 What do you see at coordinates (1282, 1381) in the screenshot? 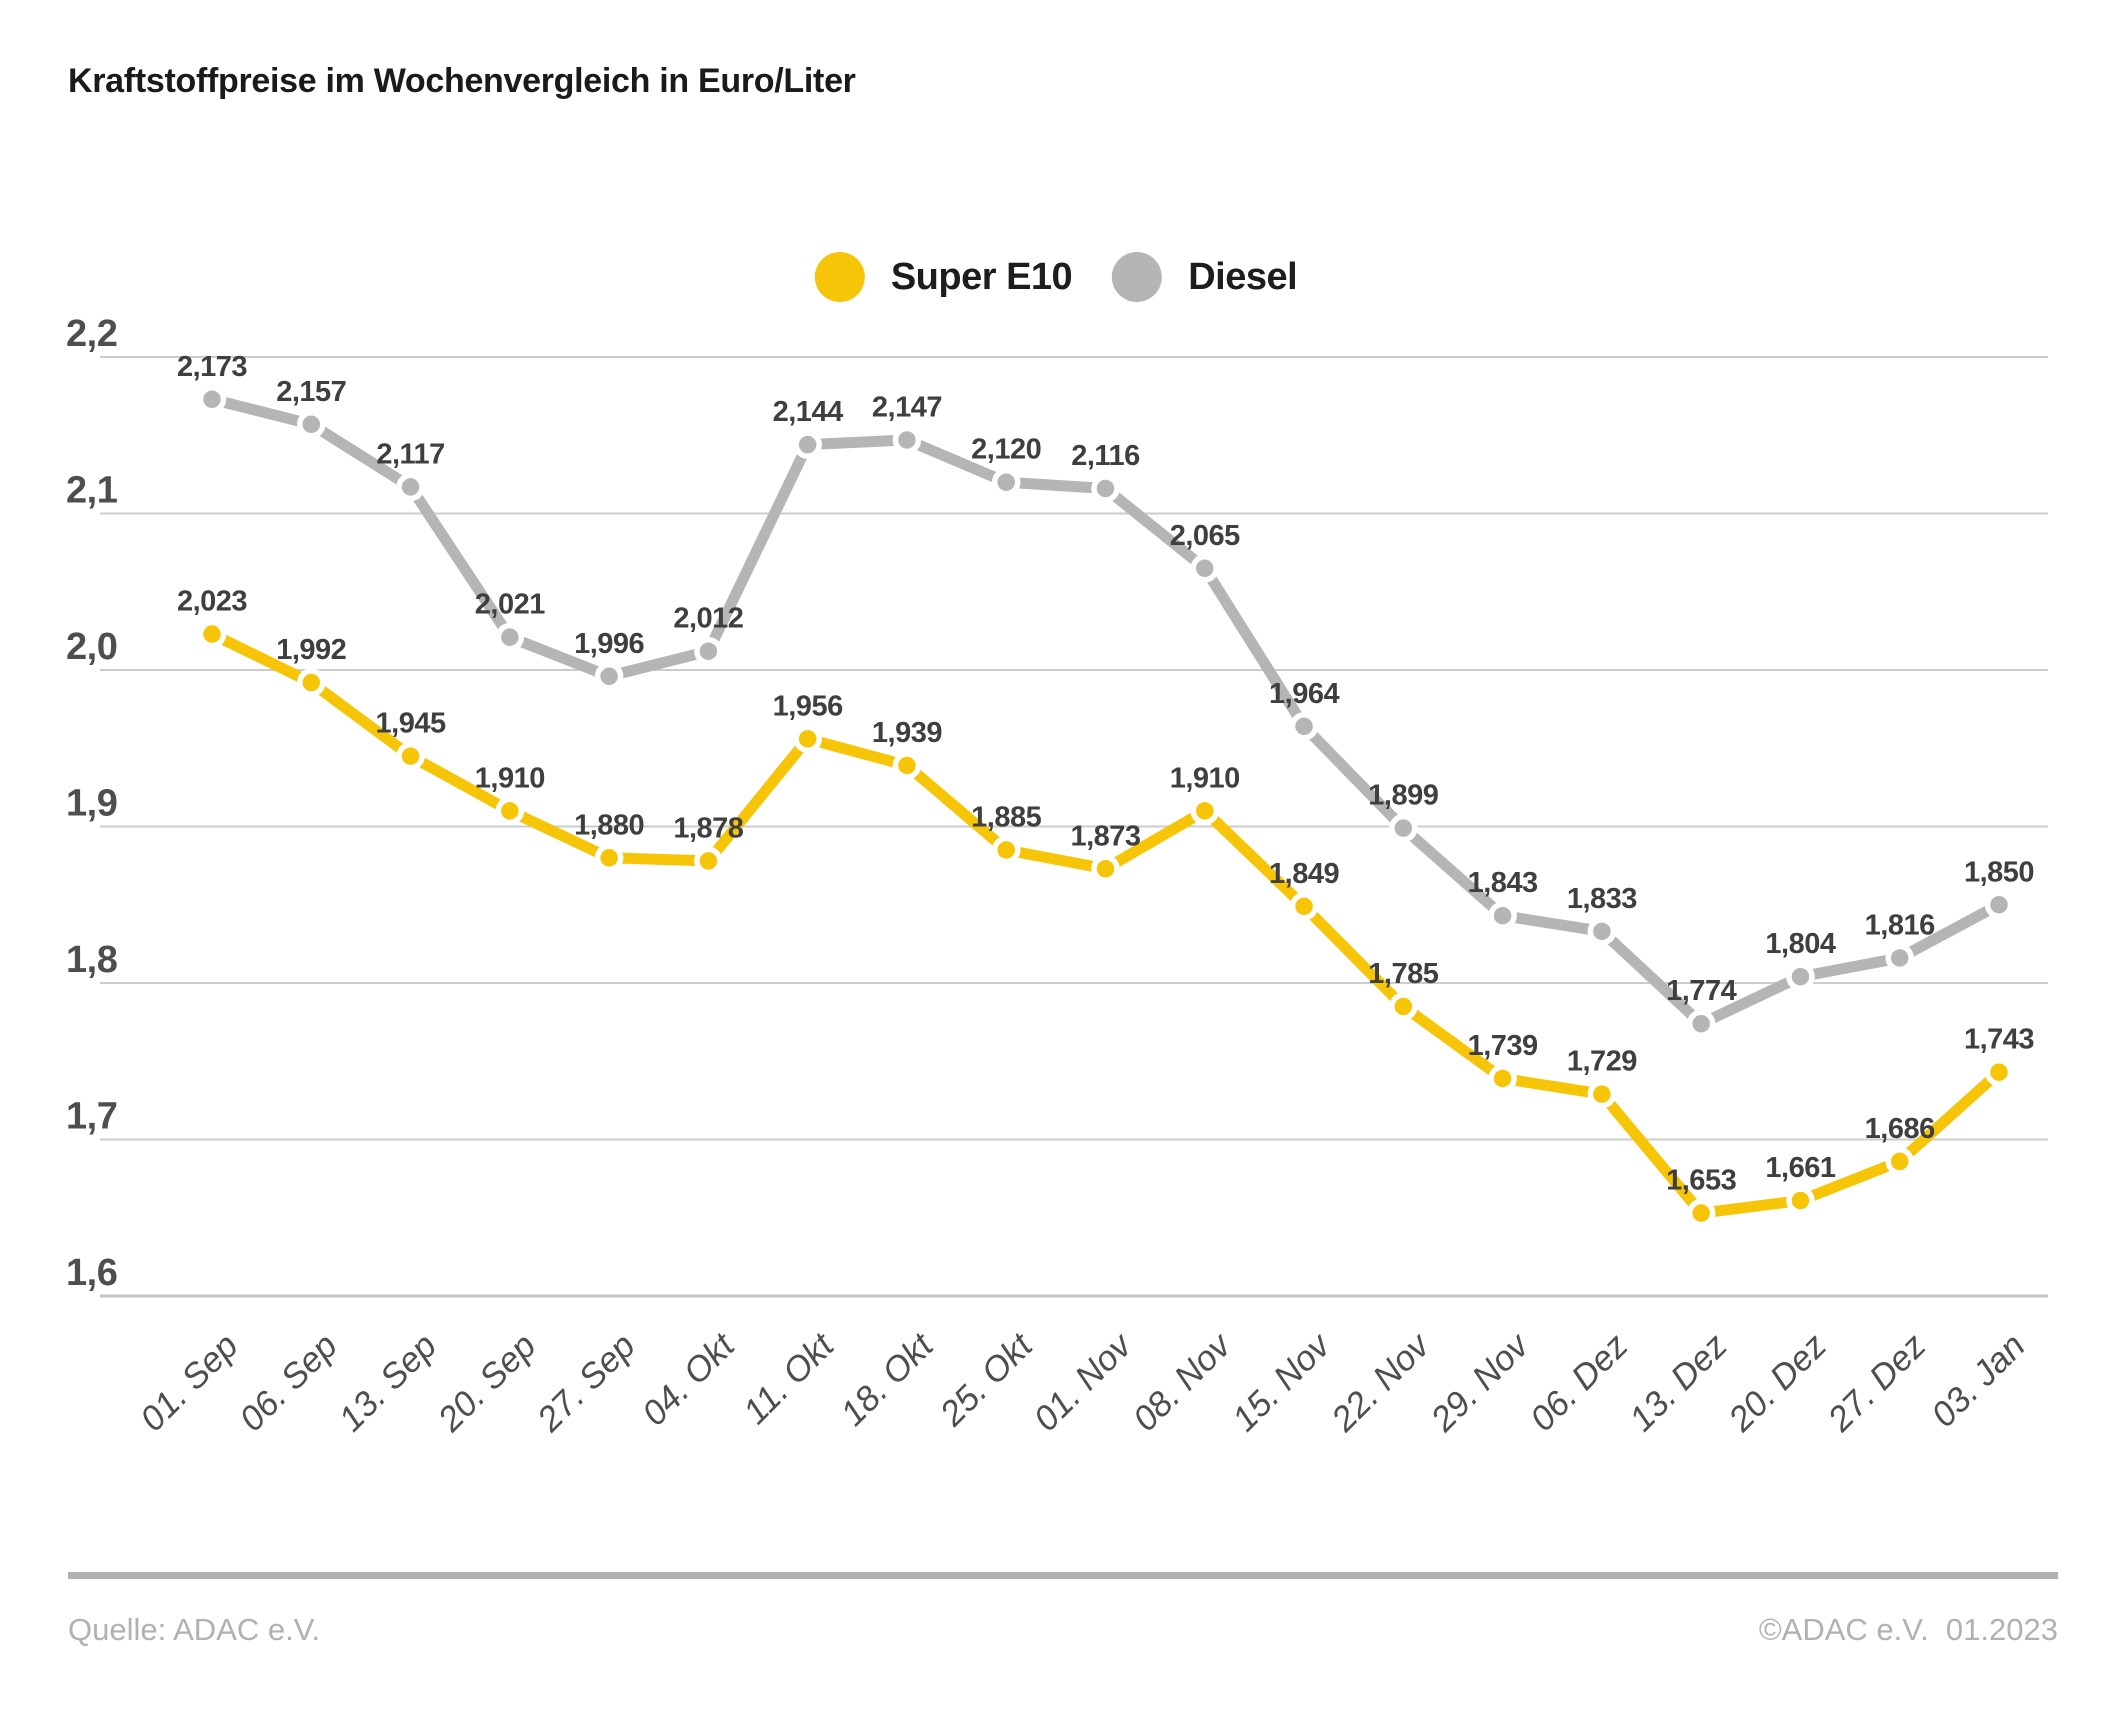
I see `x-axis-tick-label: 15. Nov` at bounding box center [1282, 1381].